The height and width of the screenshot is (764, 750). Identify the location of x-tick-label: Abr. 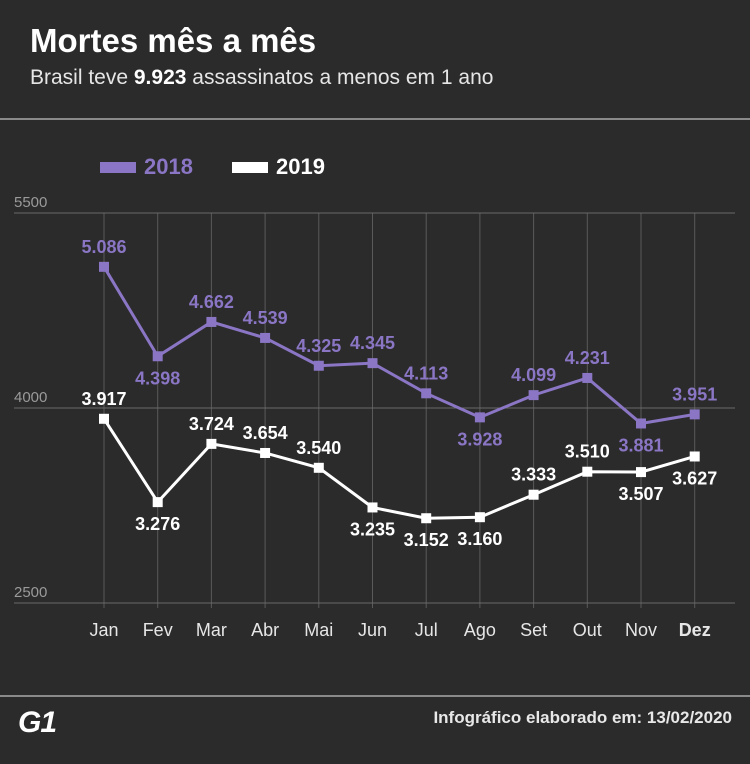
(265, 630).